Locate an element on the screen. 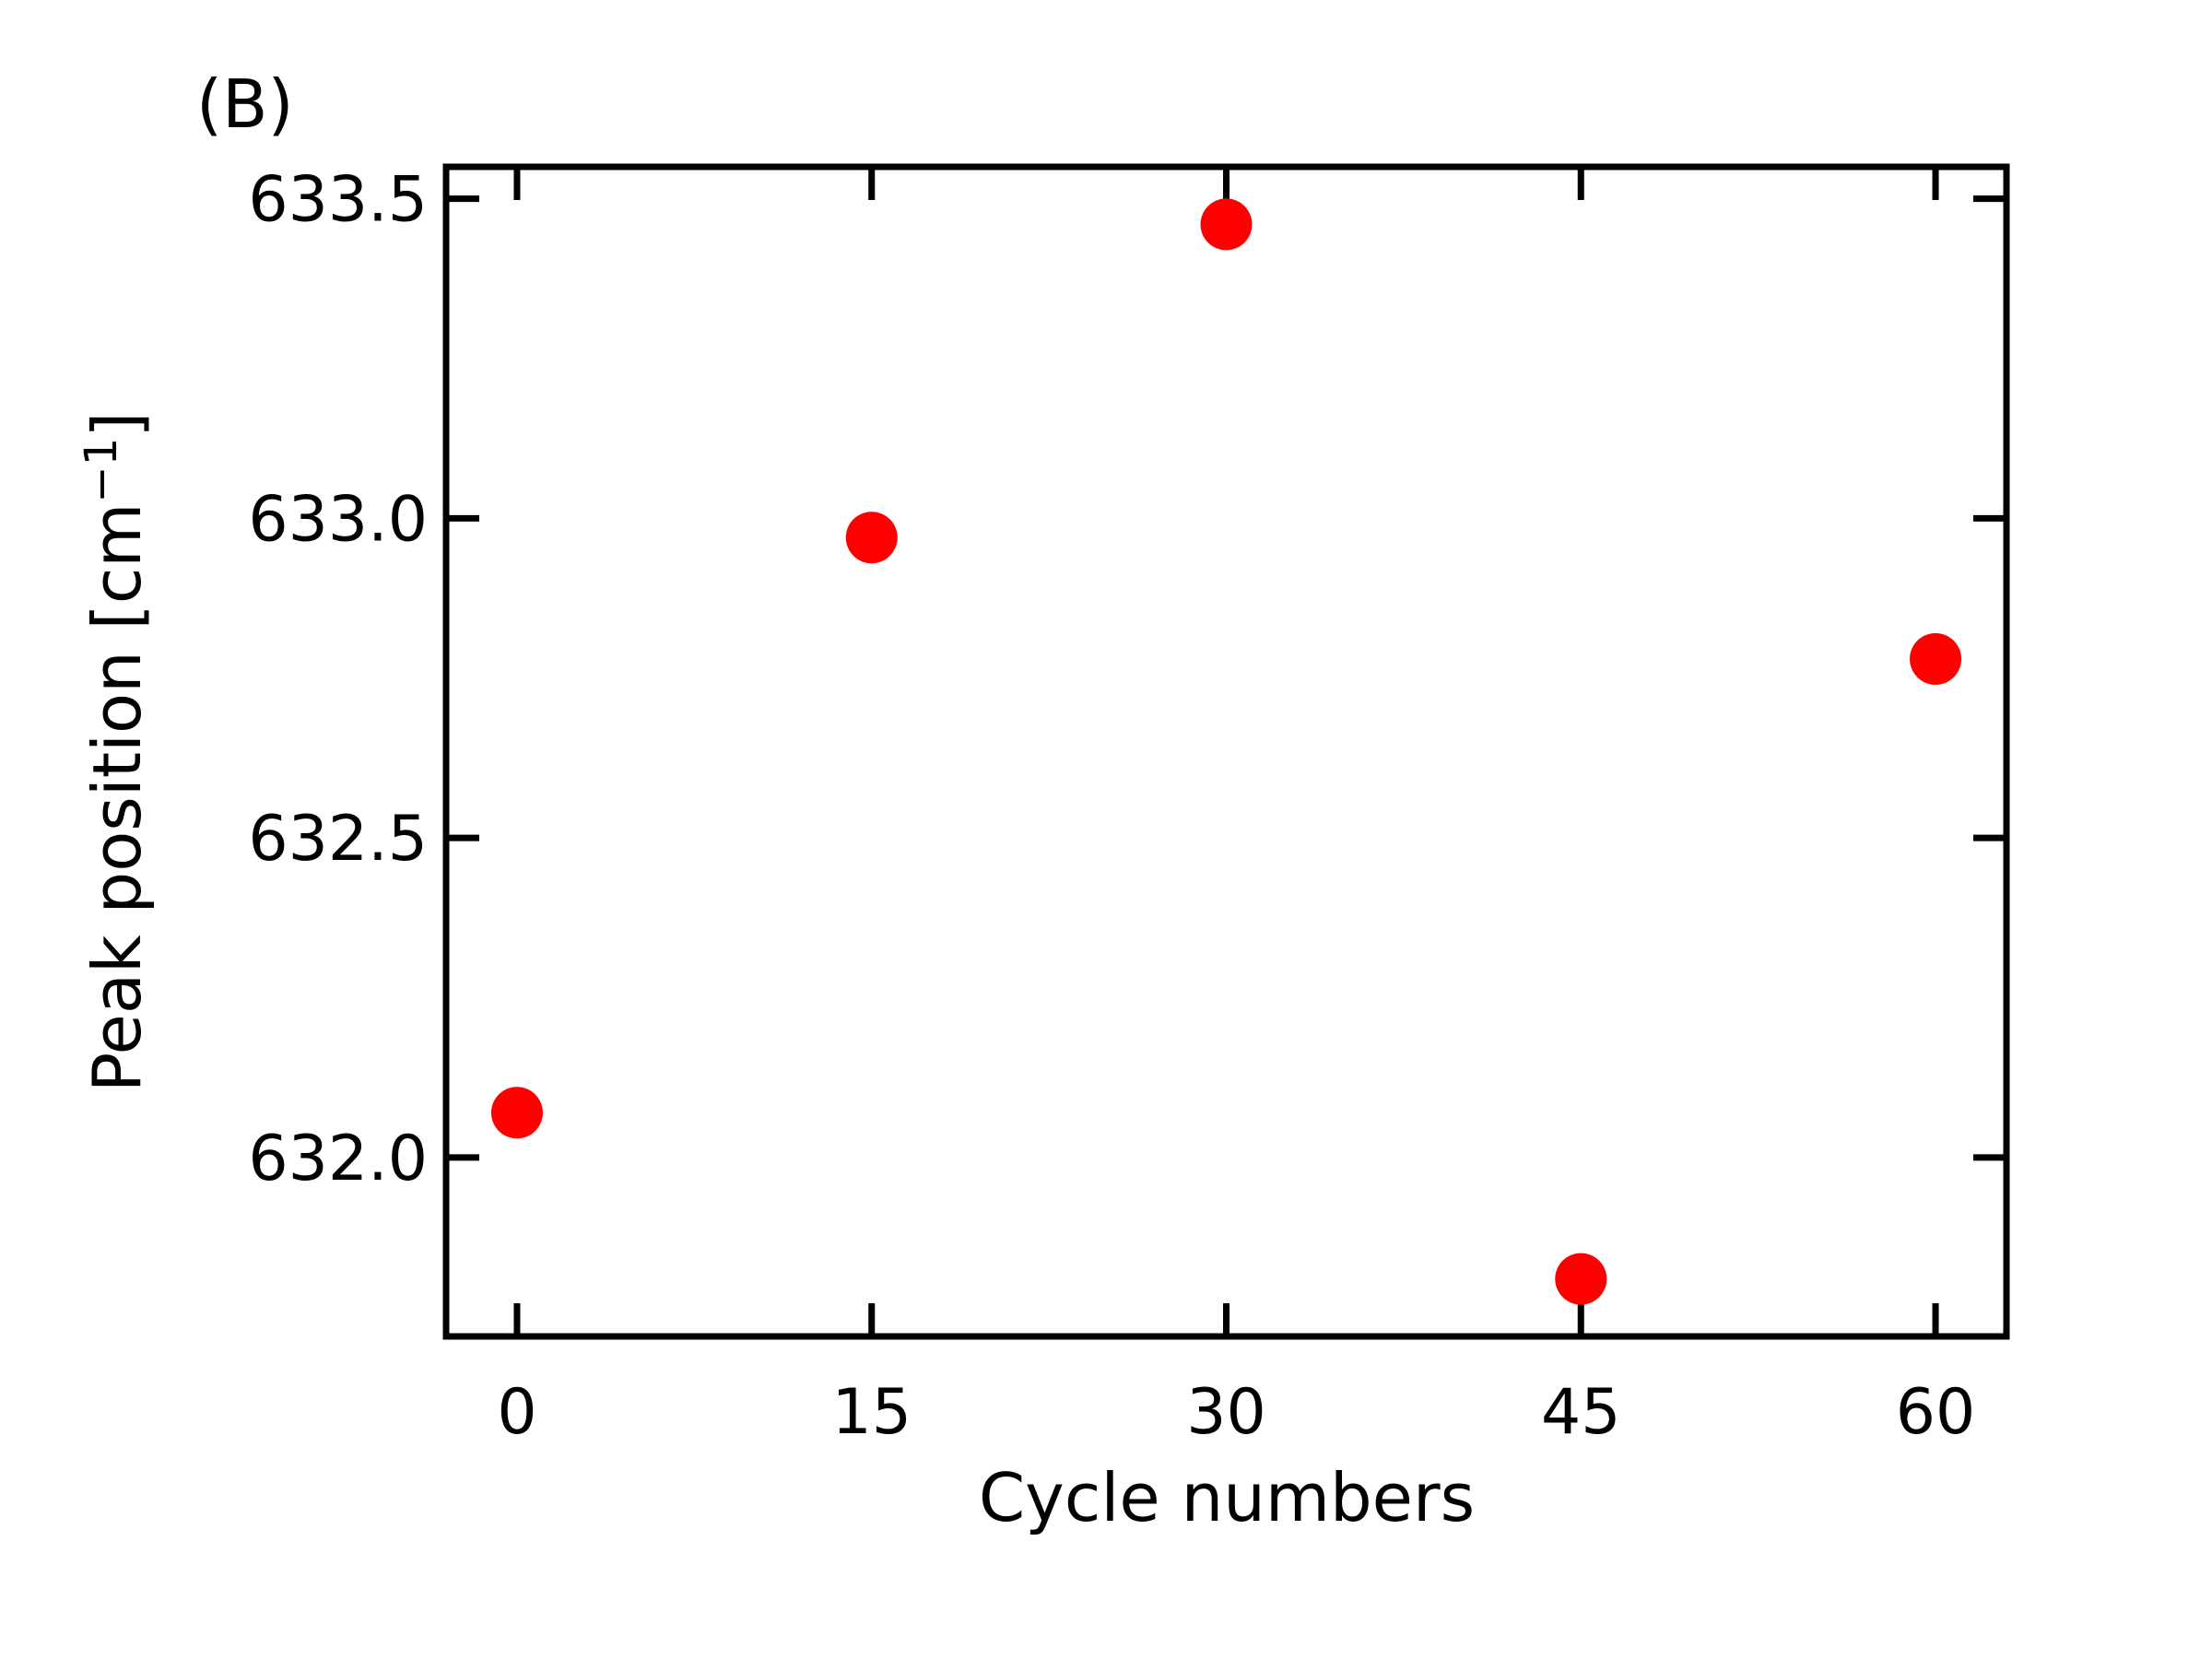 This screenshot has width=2212, height=1659. x-tick-label: 0 is located at coordinates (516, 1412).